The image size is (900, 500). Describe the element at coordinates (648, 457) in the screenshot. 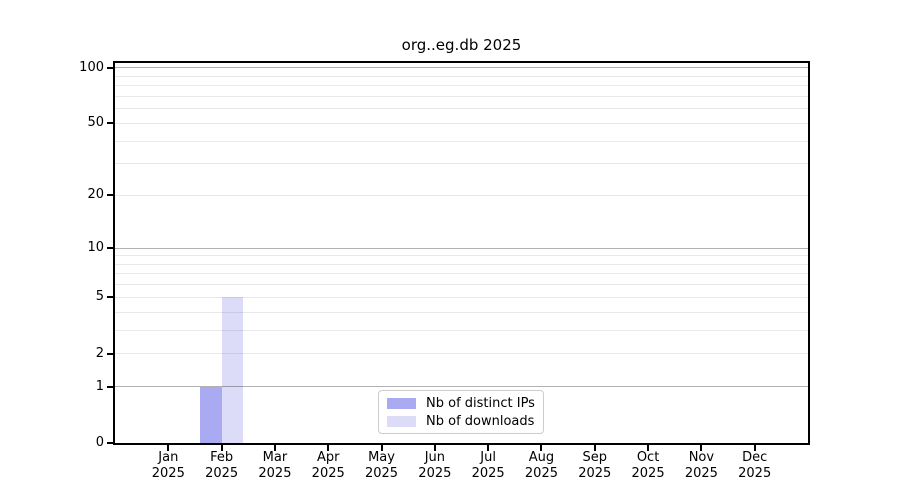

I see `x-tick-month: Oct` at that location.